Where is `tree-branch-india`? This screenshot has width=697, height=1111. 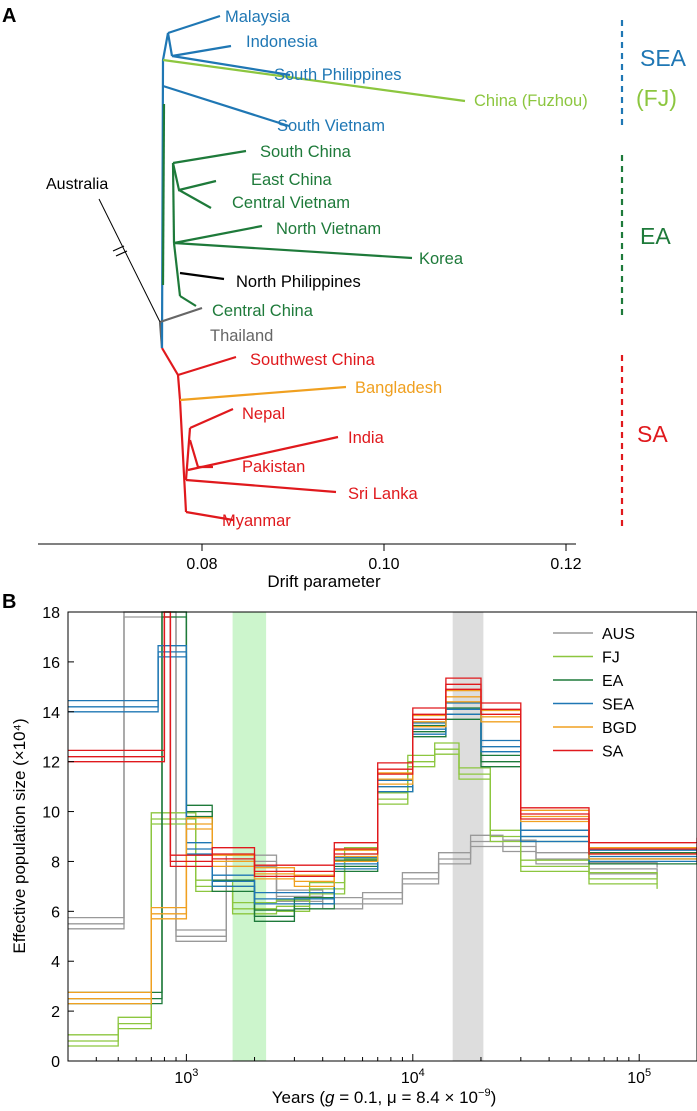
tree-branch-india is located at coordinates (263, 453).